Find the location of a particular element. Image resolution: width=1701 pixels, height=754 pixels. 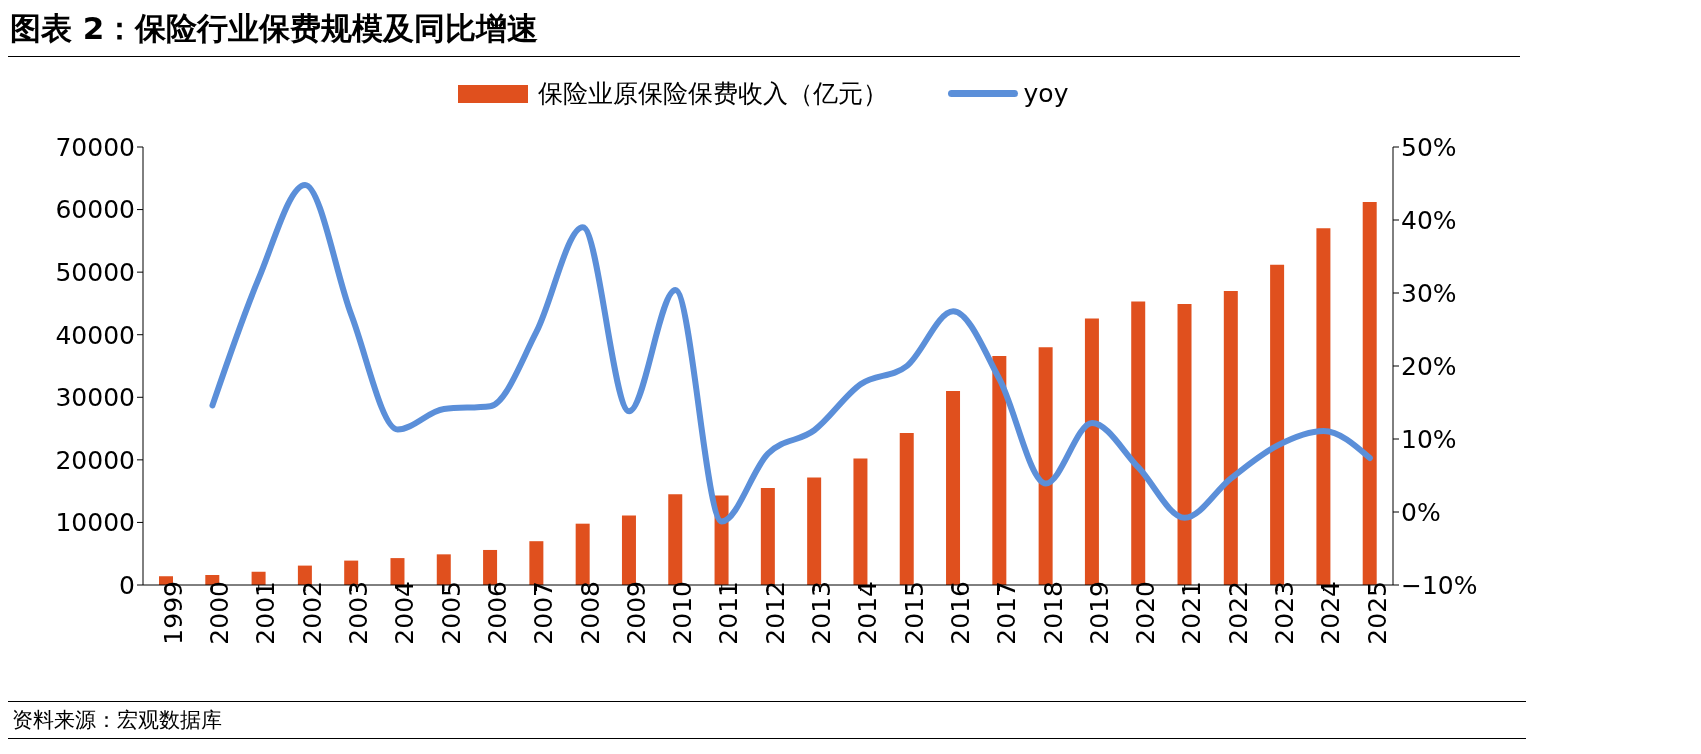

x-tick-label: 2025 is located at coordinates (1377, 613).